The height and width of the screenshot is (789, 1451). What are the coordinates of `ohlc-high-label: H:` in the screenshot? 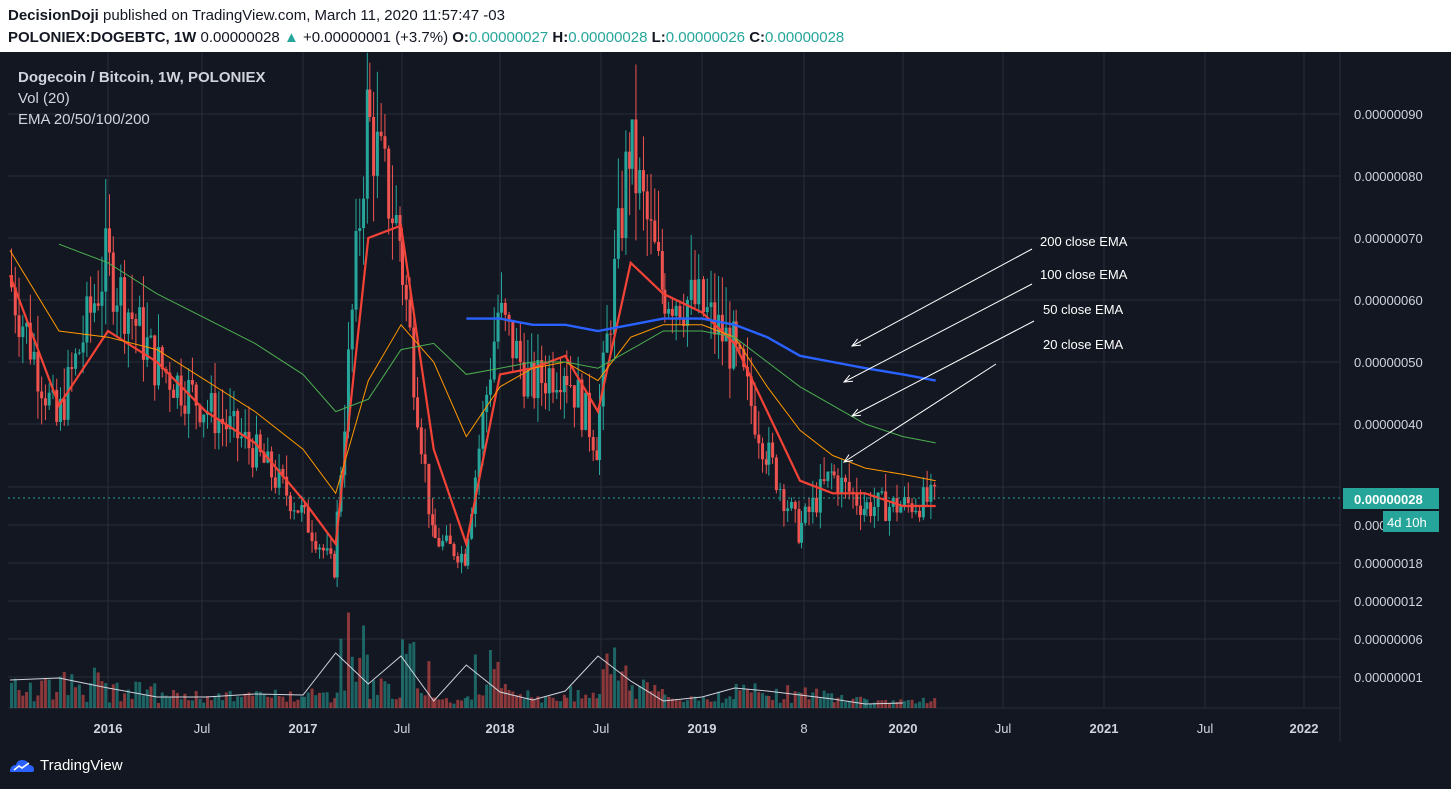 It's located at (560, 37).